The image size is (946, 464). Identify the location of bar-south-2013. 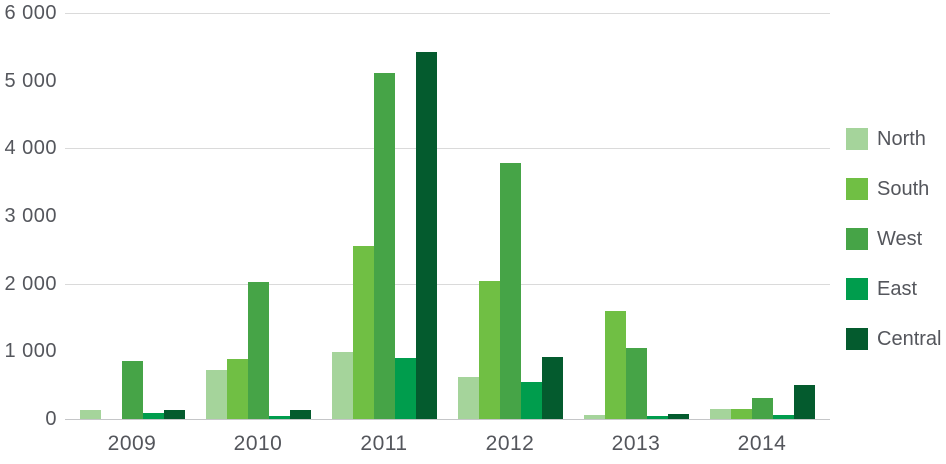
(615, 364).